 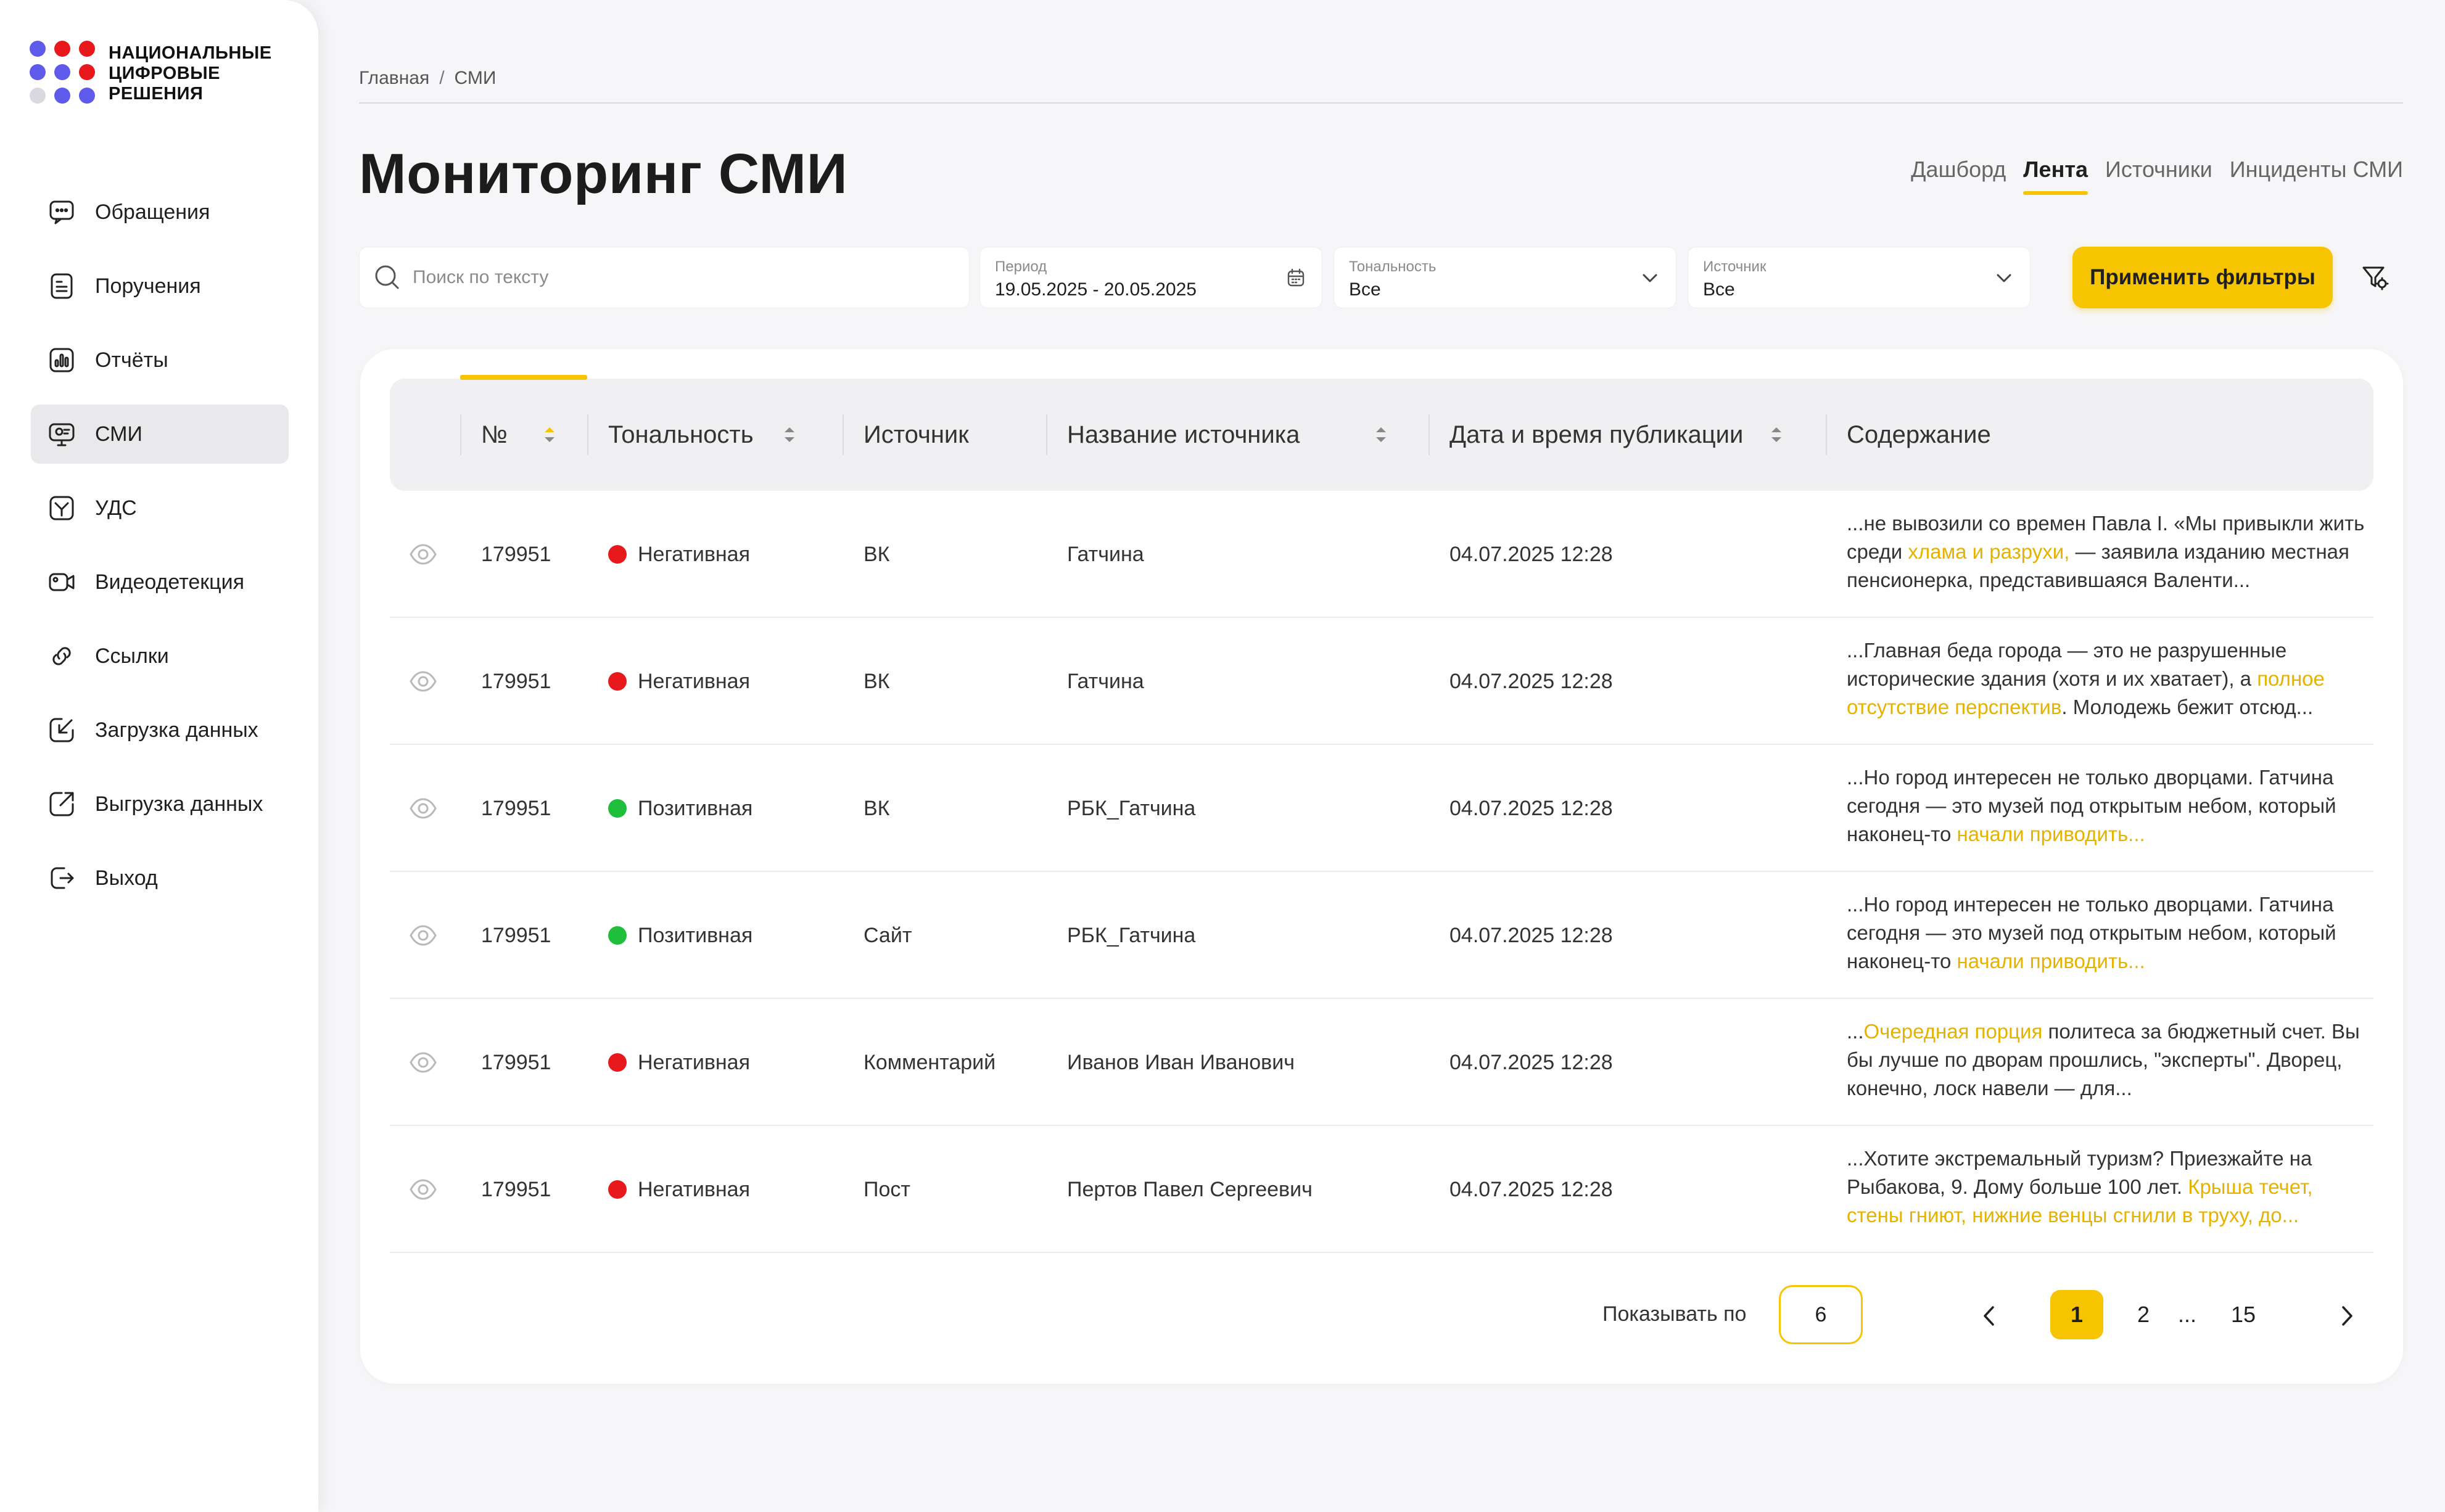 I want to click on column-header-label: Название источника, so click(x=1183, y=434).